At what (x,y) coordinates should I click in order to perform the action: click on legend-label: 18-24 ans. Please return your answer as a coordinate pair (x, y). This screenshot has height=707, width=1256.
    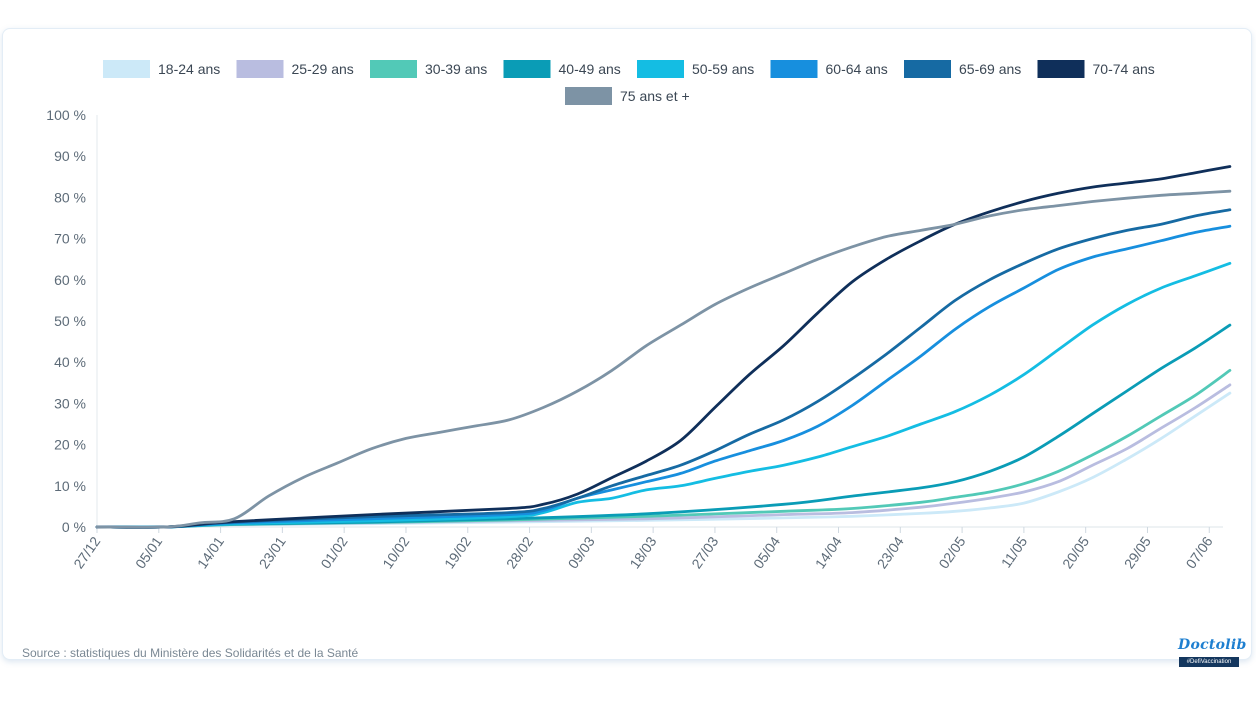
    Looking at the image, I should click on (189, 69).